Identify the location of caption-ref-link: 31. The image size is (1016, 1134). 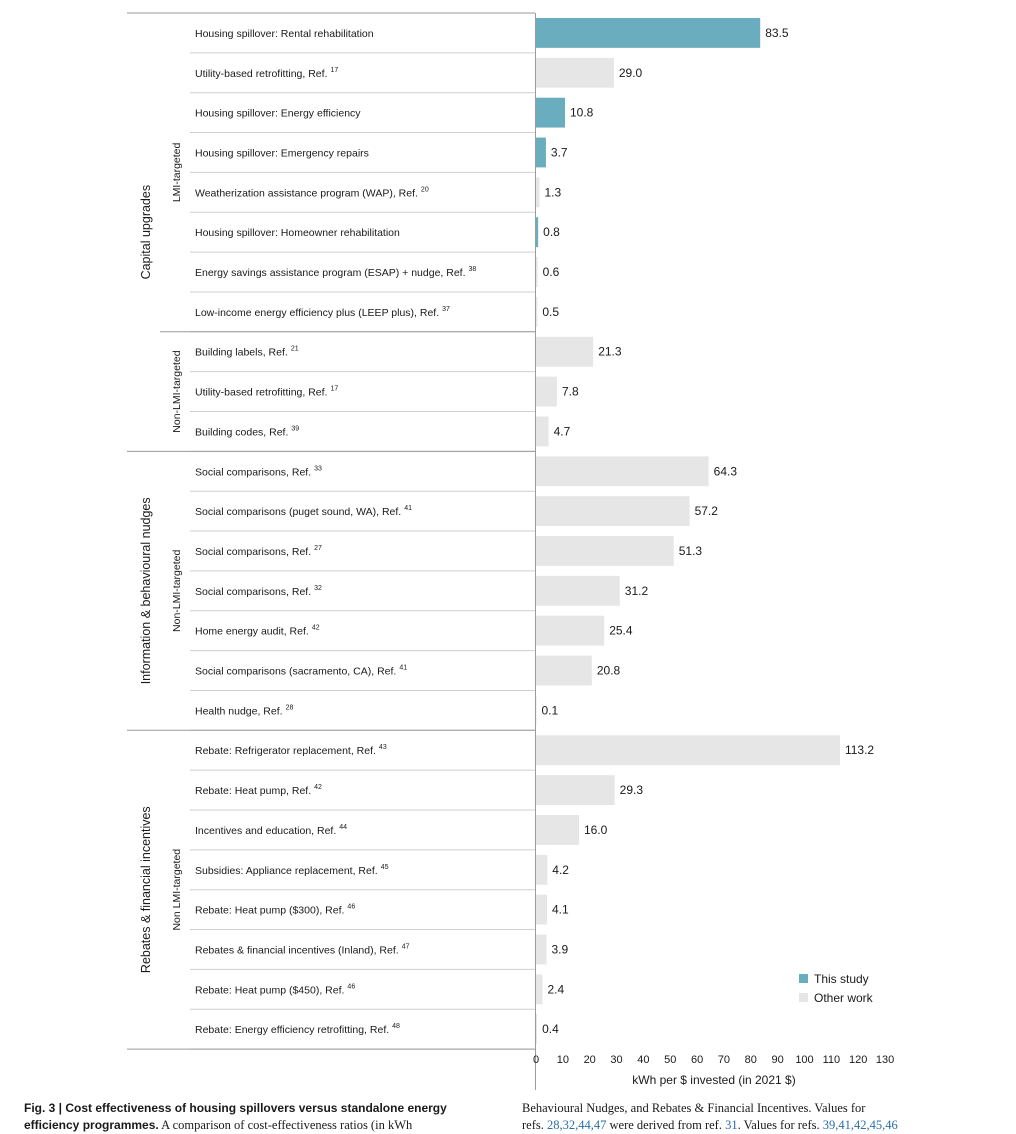
(731, 1125).